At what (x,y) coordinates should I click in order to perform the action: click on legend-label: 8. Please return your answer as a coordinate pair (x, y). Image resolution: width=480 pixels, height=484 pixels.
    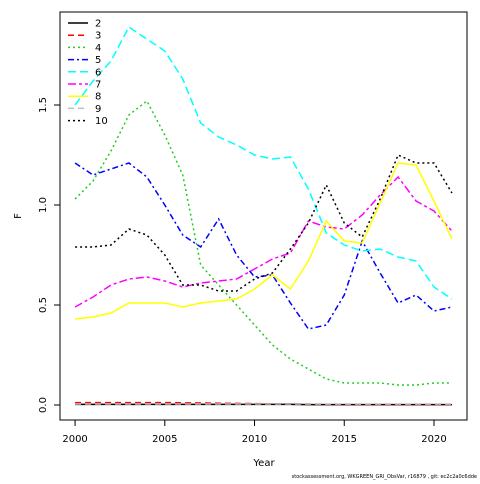
    Looking at the image, I should click on (98, 97).